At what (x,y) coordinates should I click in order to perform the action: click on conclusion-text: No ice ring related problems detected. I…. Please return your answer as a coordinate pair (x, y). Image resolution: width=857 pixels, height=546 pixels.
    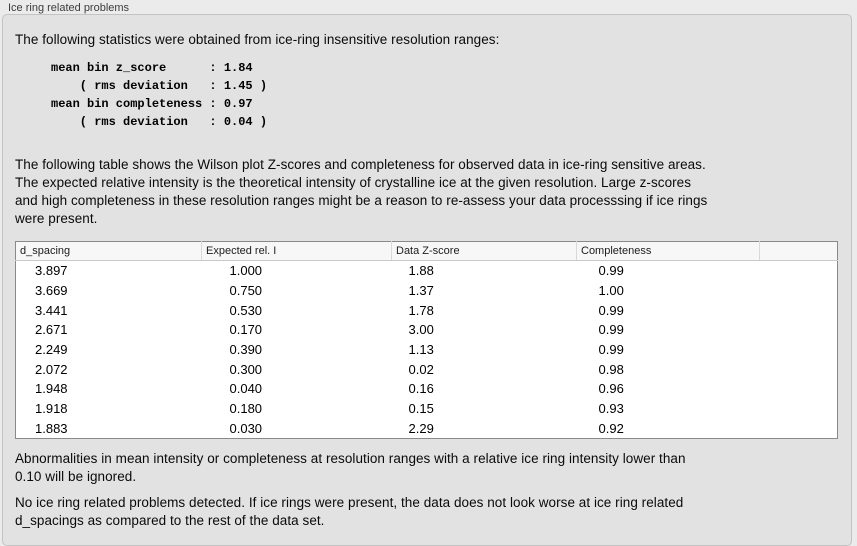
    Looking at the image, I should click on (349, 512).